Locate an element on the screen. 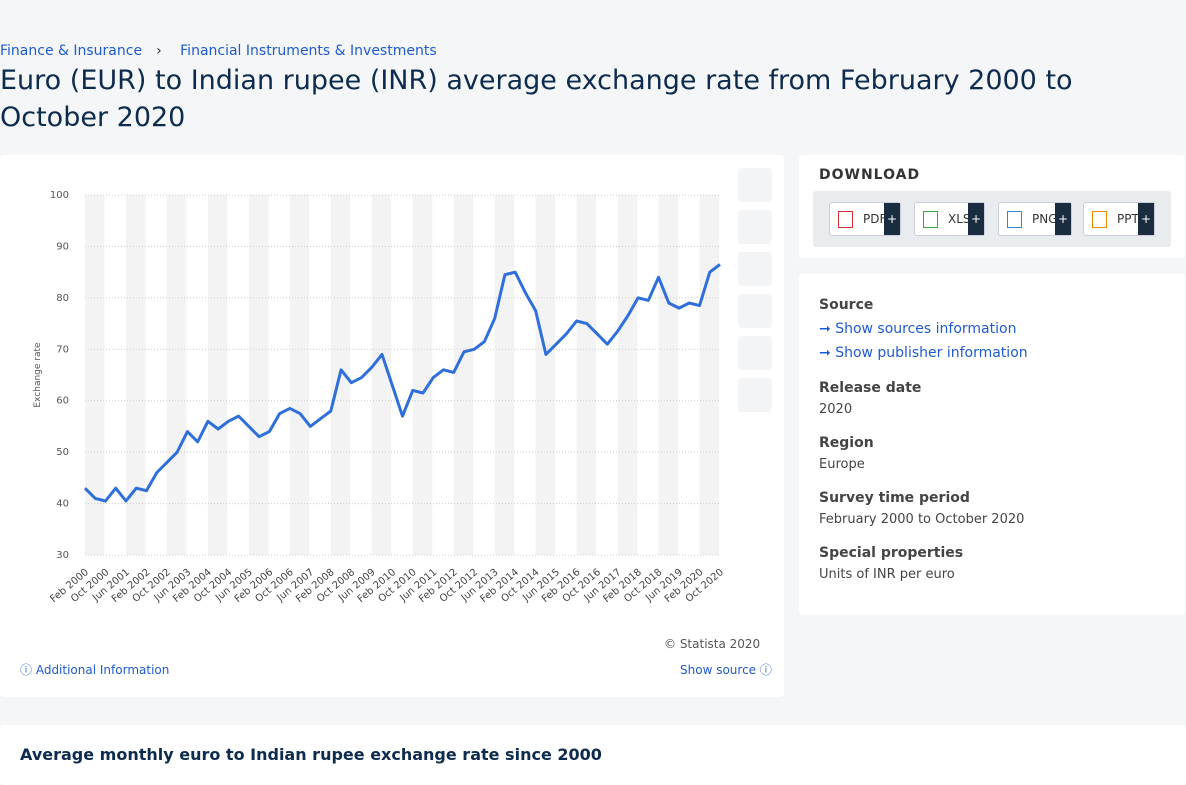 This screenshot has height=785, width=1186. xls-button: XLS + is located at coordinates (949, 219).